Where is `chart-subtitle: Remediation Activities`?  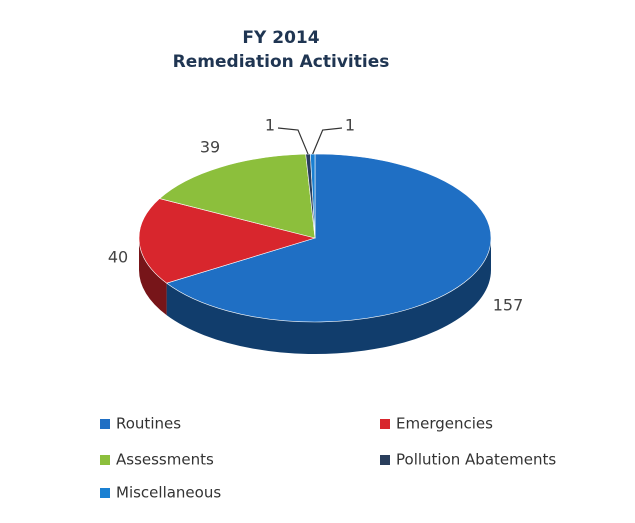 chart-subtitle: Remediation Activities is located at coordinates (281, 62).